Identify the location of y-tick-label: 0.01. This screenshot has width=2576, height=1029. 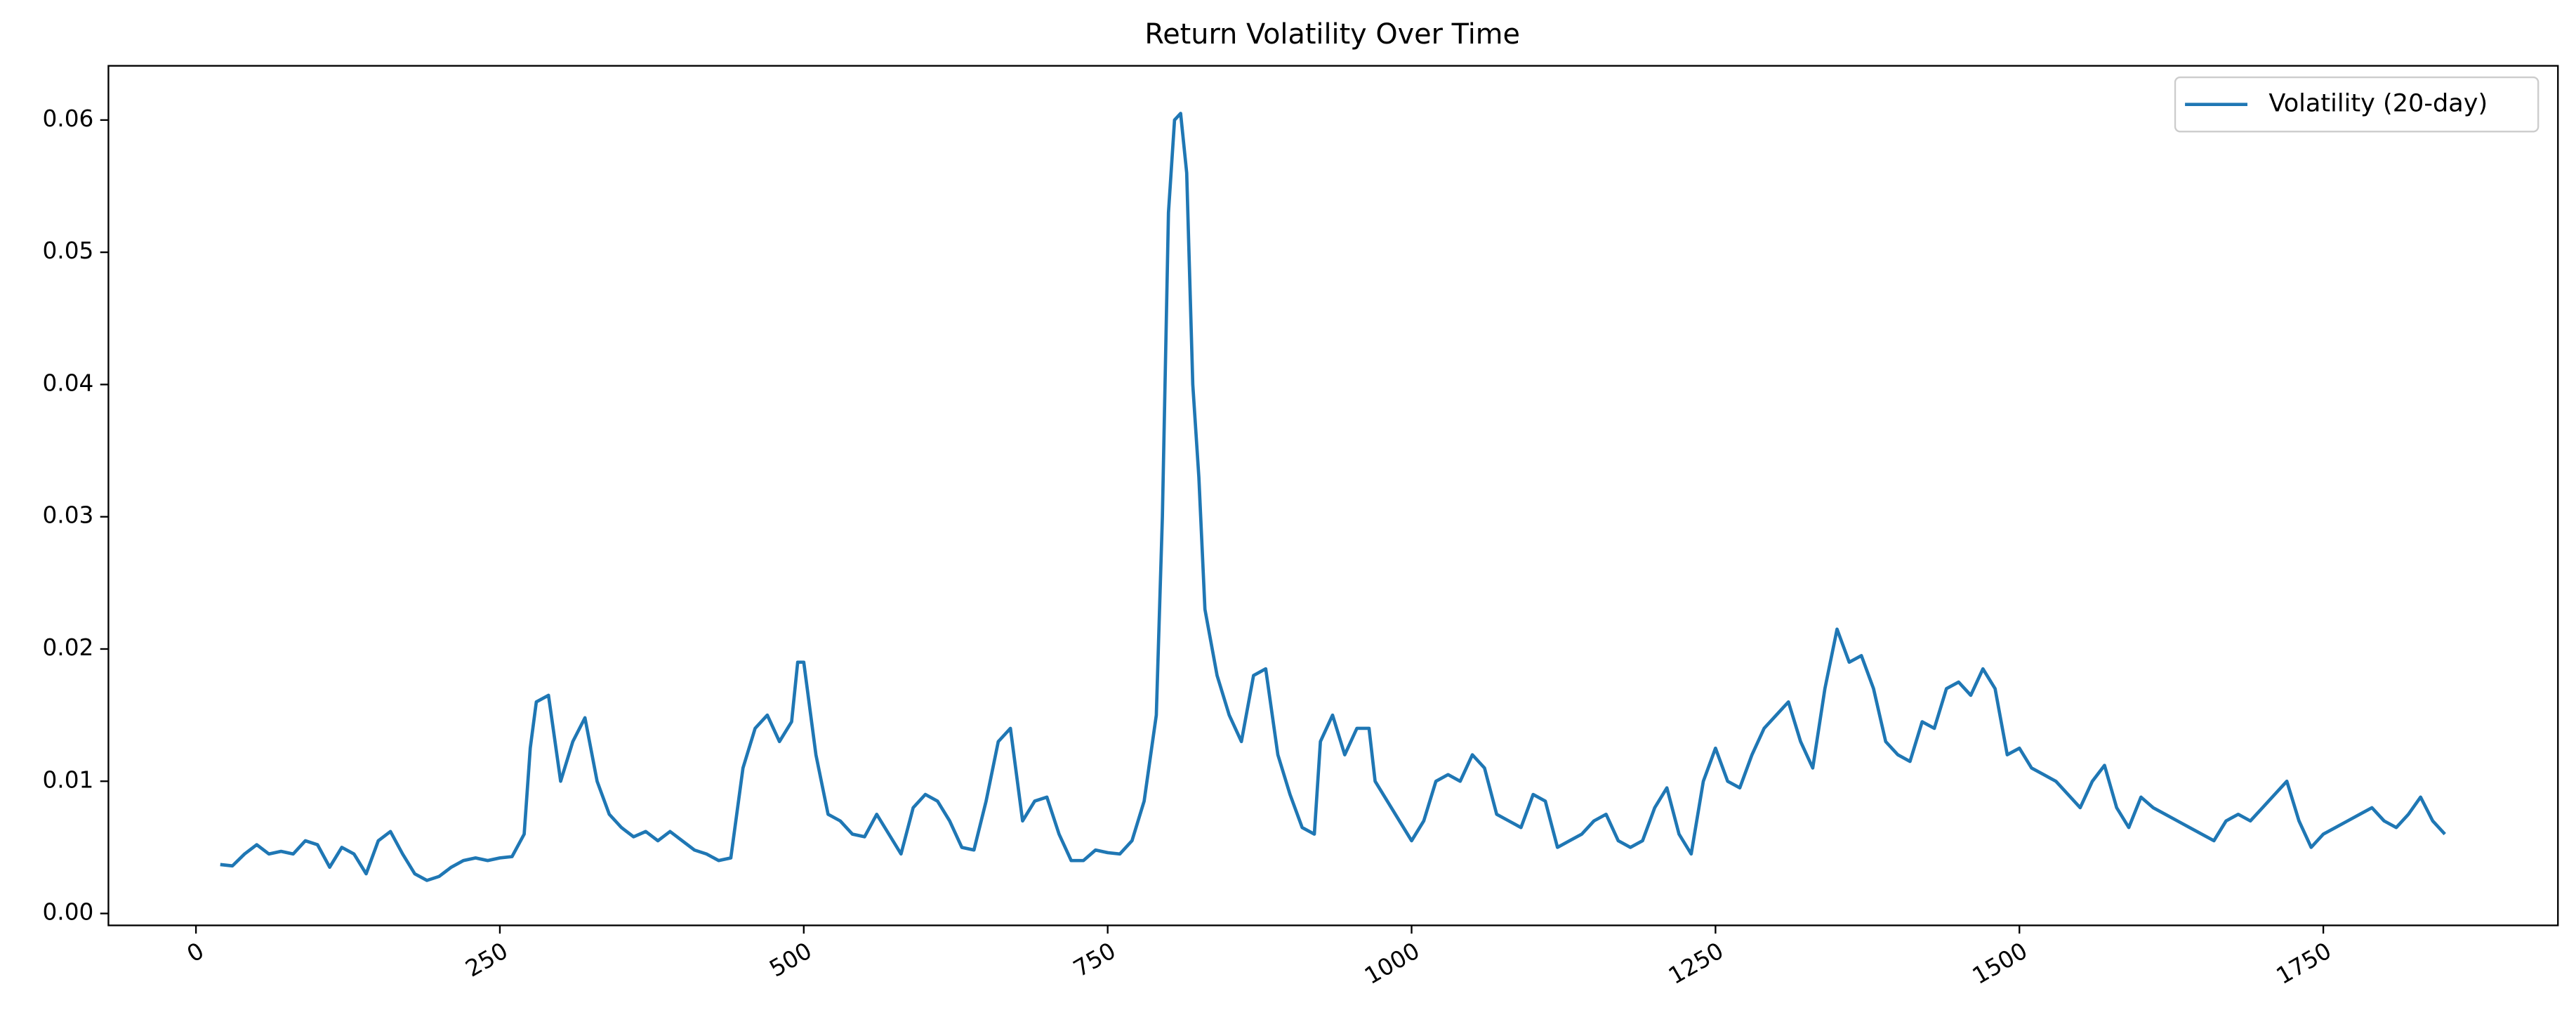
(67, 779).